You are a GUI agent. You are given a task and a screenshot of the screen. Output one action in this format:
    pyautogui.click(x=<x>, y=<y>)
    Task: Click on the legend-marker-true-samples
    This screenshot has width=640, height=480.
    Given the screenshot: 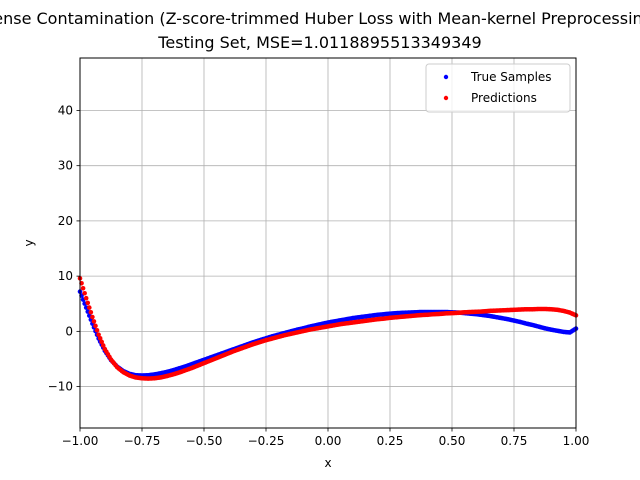 What is the action you would take?
    pyautogui.click(x=446, y=77)
    